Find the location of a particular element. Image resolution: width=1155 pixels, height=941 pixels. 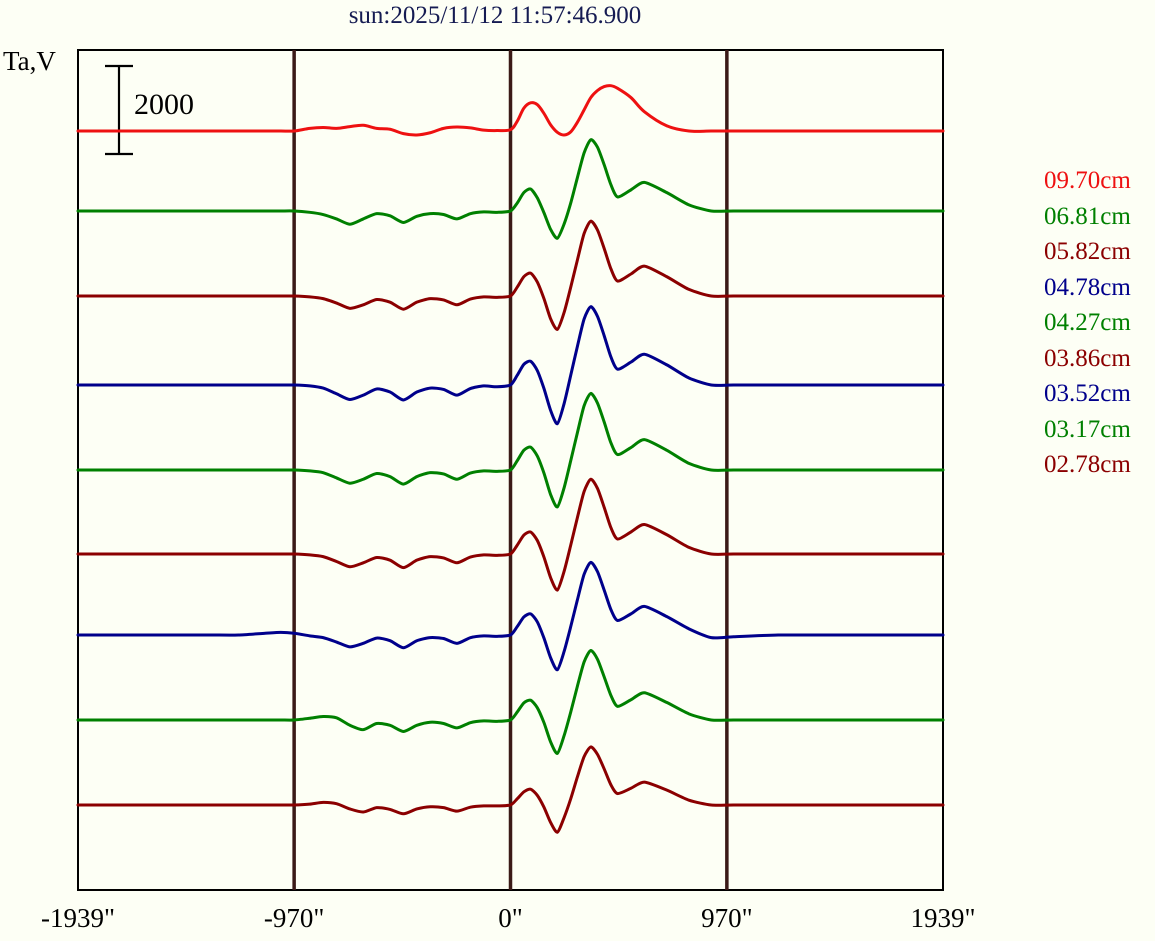

legend-item: 05.82cm is located at coordinates (1087, 251).